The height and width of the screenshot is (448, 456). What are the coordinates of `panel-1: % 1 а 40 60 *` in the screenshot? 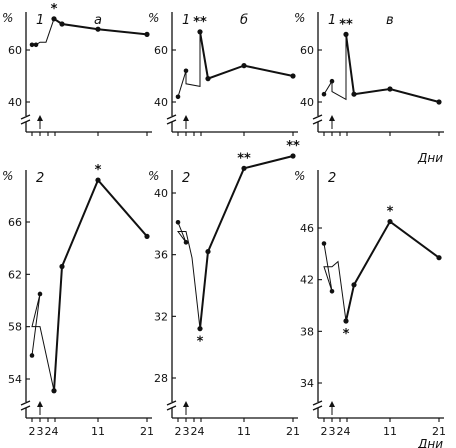 It's located at (77, 69).